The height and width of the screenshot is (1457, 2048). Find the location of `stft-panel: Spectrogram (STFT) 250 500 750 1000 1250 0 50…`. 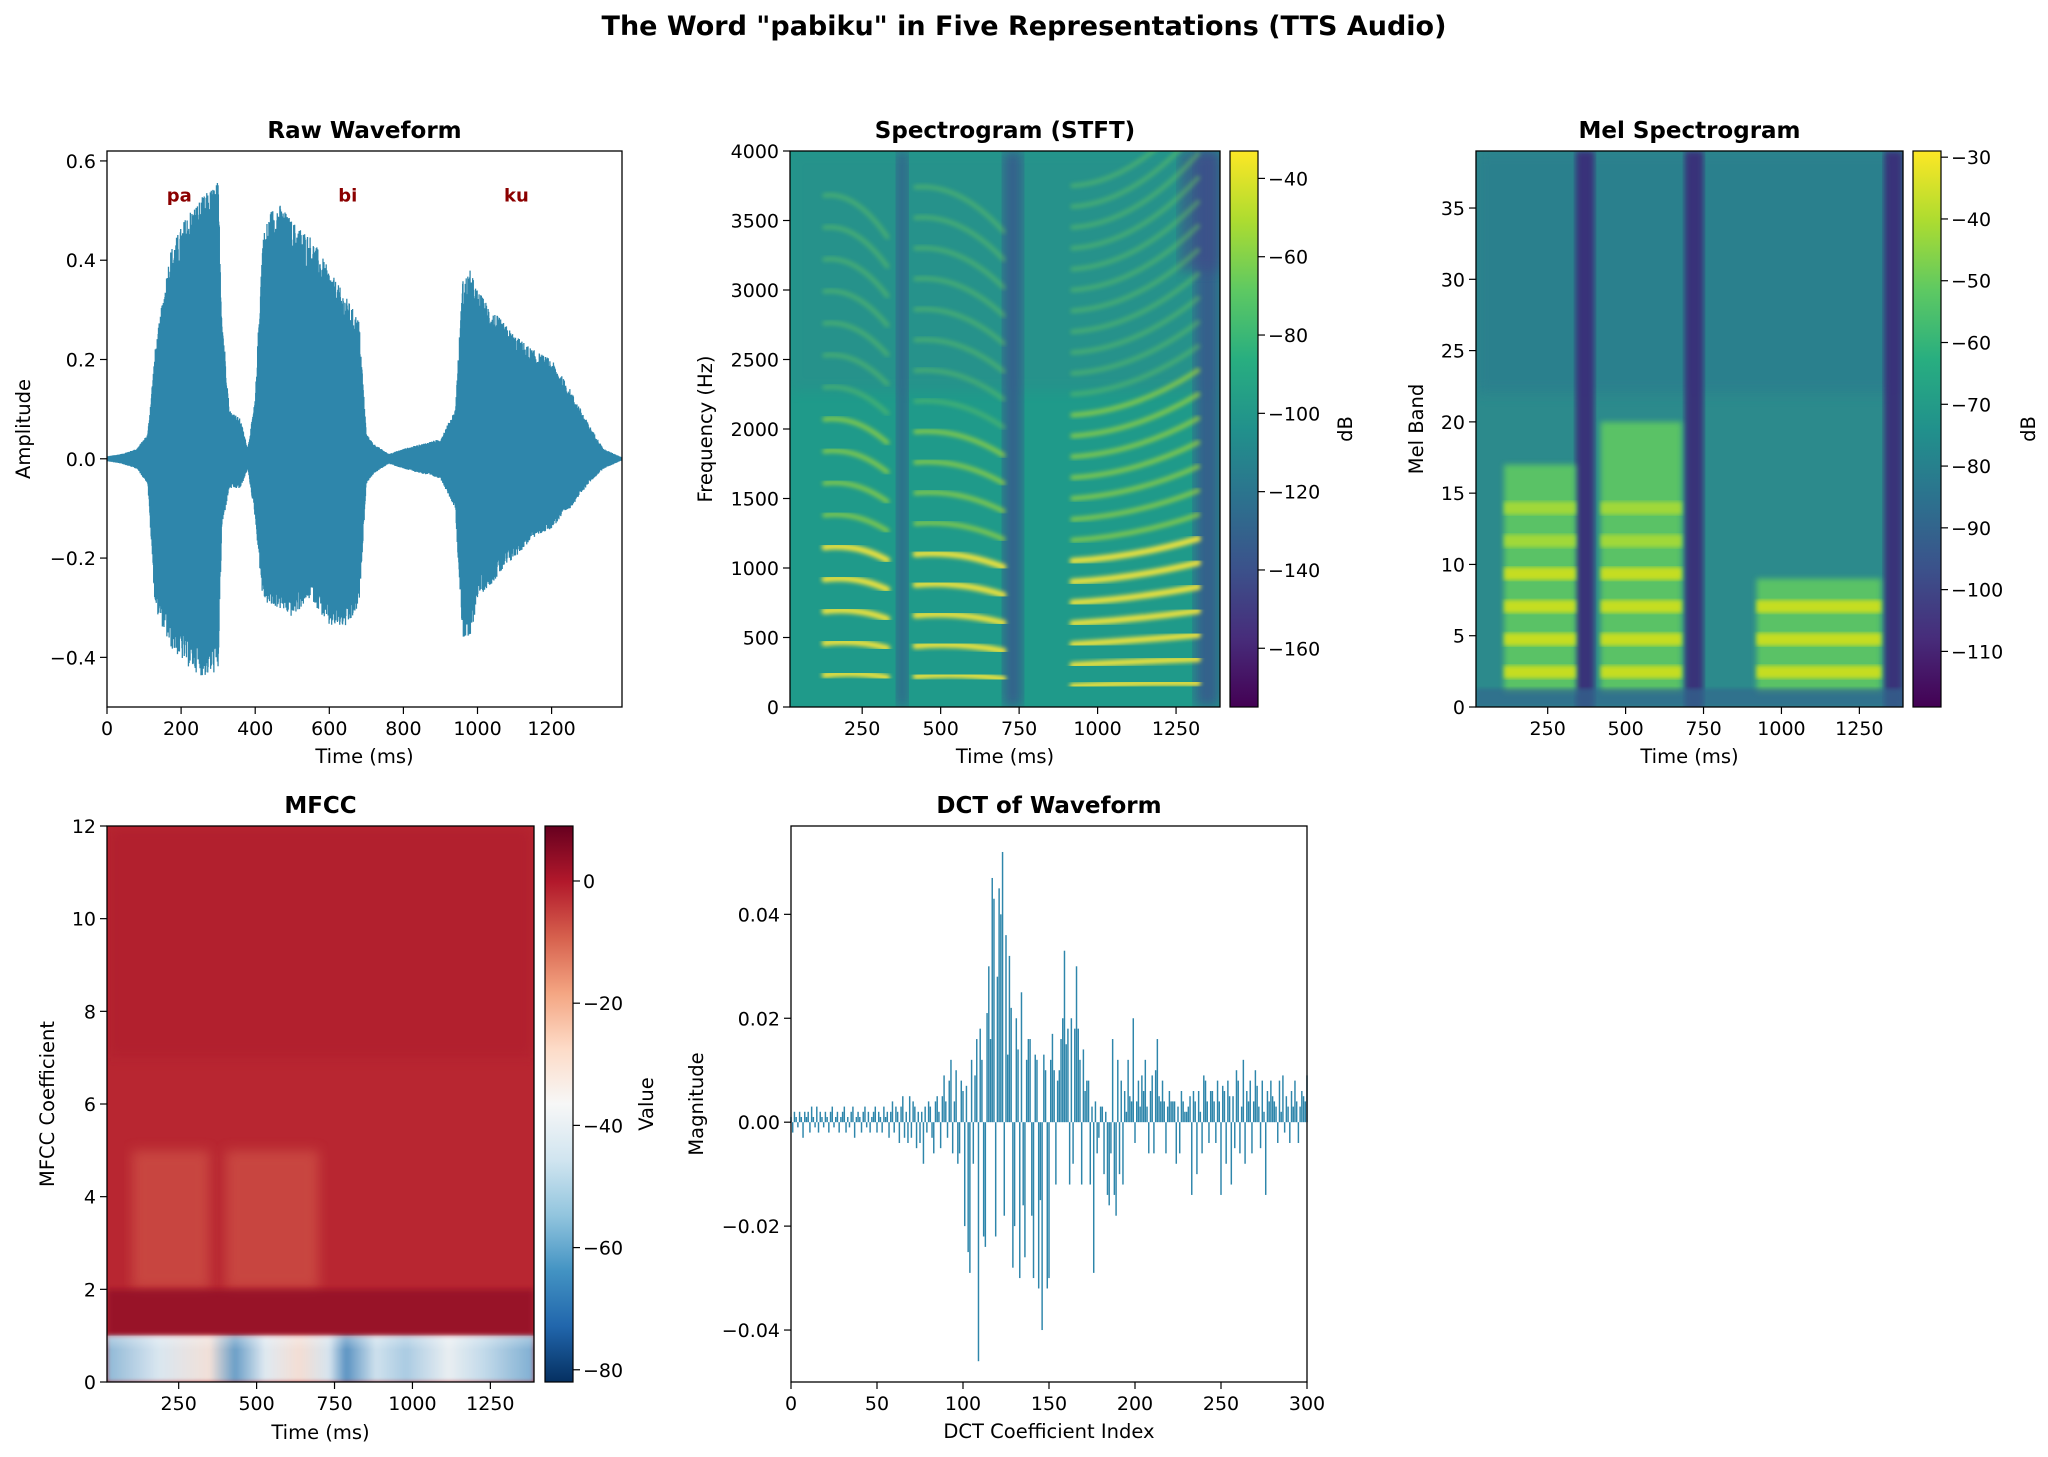

stft-panel: Spectrogram (STFT) 250 500 750 1000 1250 0 50… is located at coordinates (1025, 443).